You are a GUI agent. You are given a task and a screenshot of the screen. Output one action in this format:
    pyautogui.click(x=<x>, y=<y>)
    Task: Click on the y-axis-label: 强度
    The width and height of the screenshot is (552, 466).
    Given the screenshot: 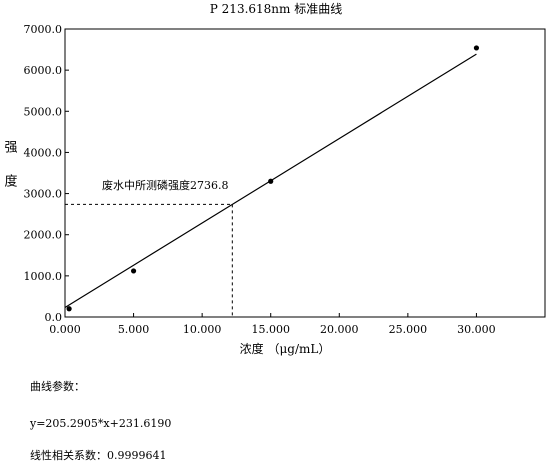 What is the action you would take?
    pyautogui.click(x=10, y=163)
    